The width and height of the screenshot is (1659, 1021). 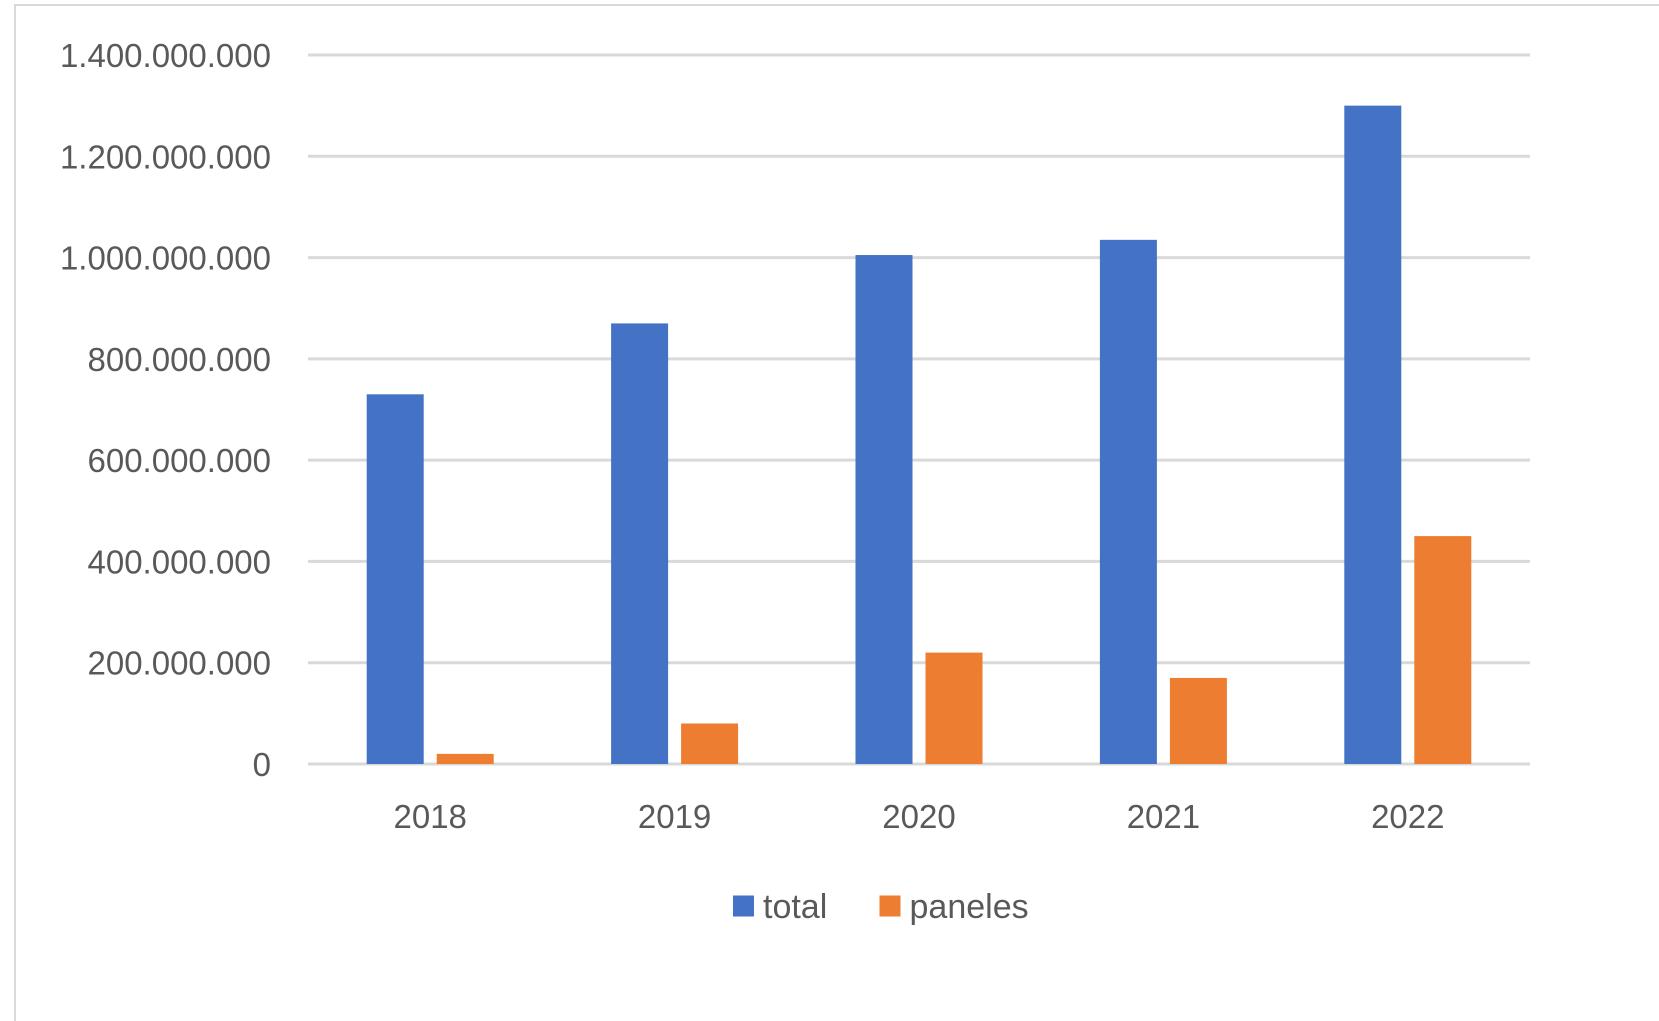 What do you see at coordinates (674, 816) in the screenshot?
I see `x-tick-label: 2019` at bounding box center [674, 816].